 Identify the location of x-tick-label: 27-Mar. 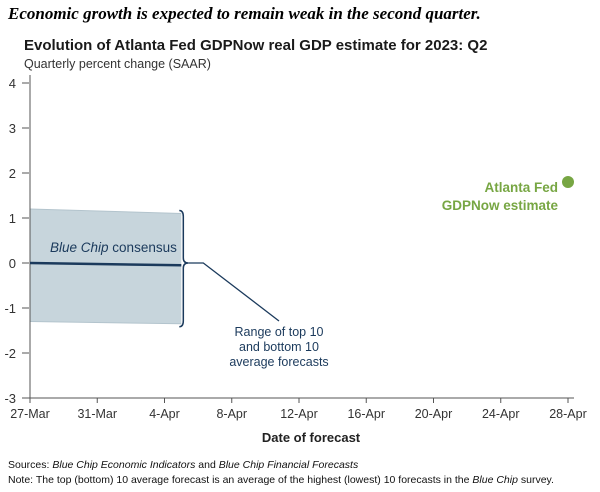
(30, 414).